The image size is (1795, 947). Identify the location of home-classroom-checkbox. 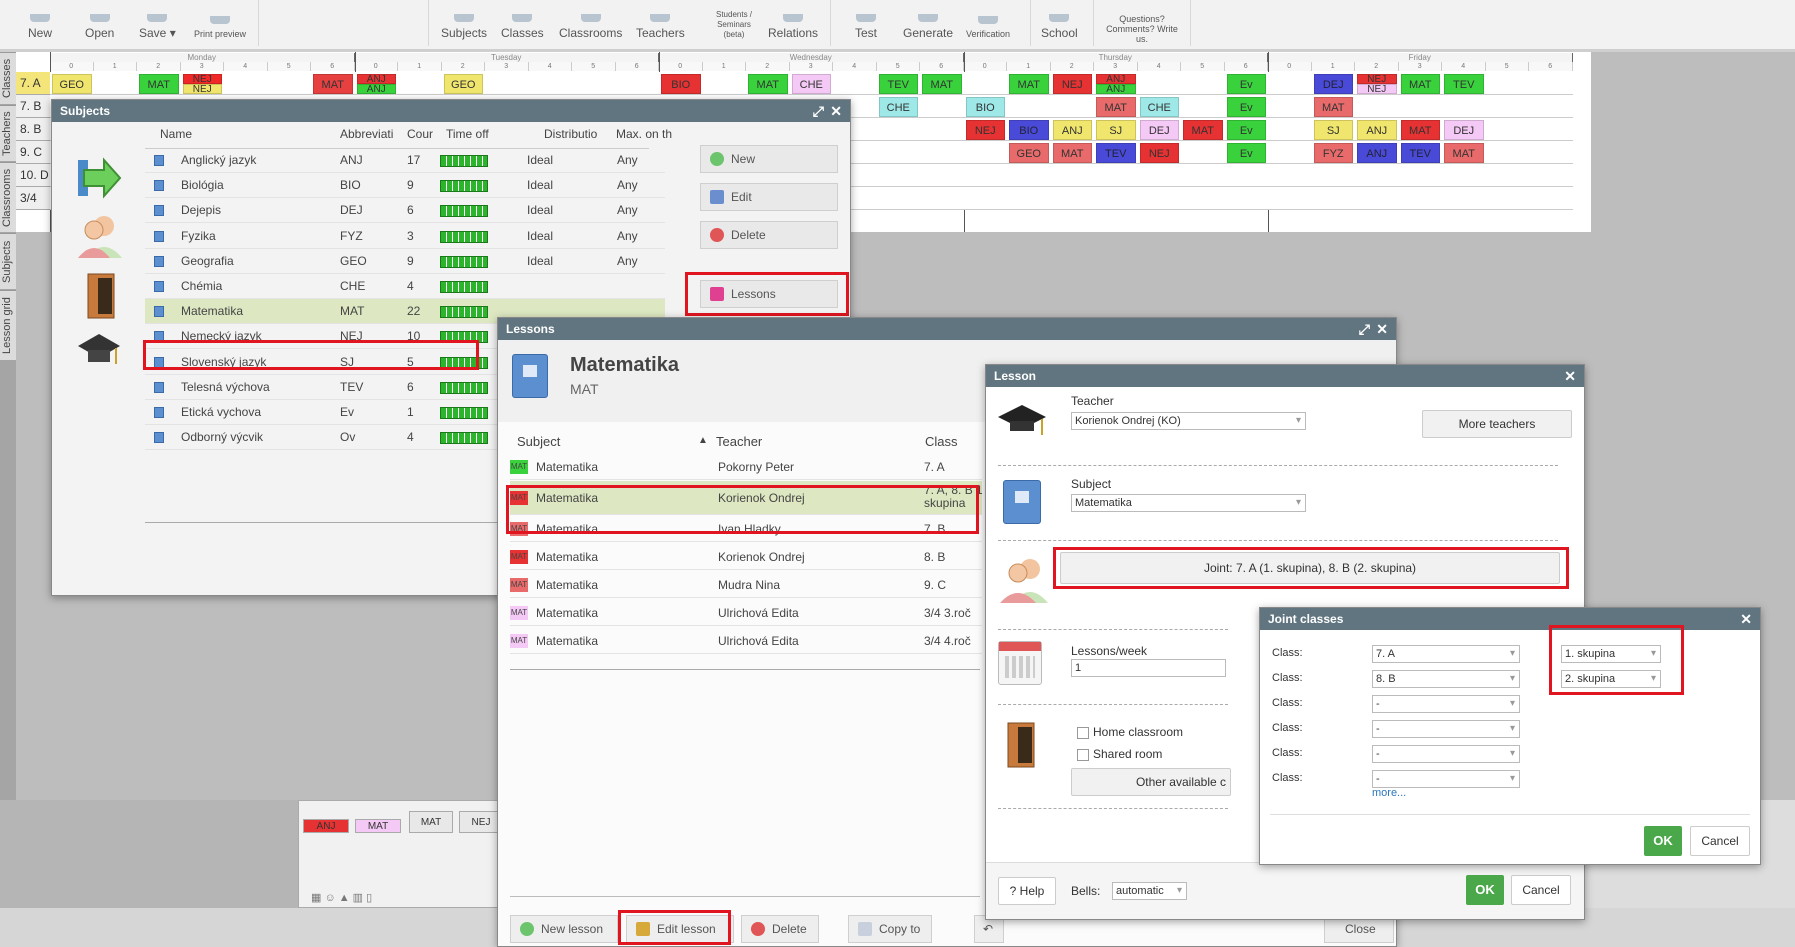
(1083, 733).